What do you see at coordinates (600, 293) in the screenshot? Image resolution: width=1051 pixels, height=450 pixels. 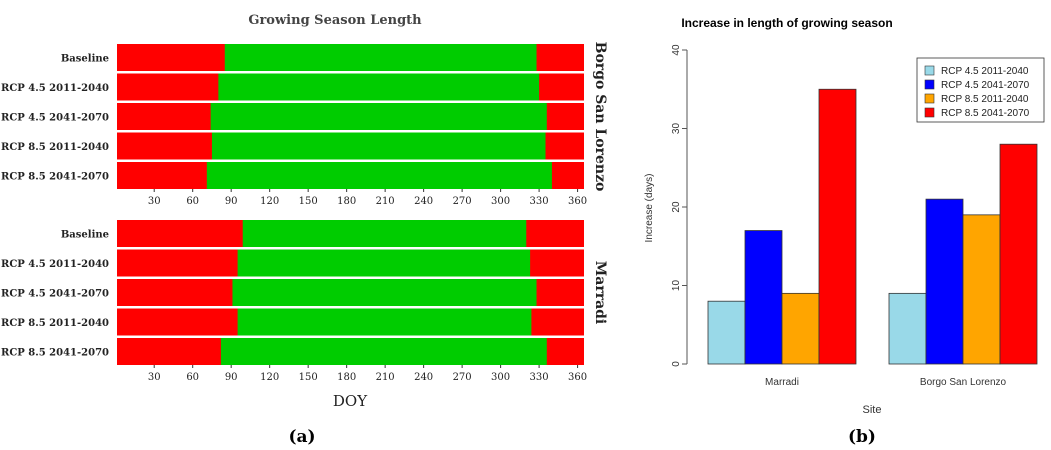 I see `site-label: Marradi` at bounding box center [600, 293].